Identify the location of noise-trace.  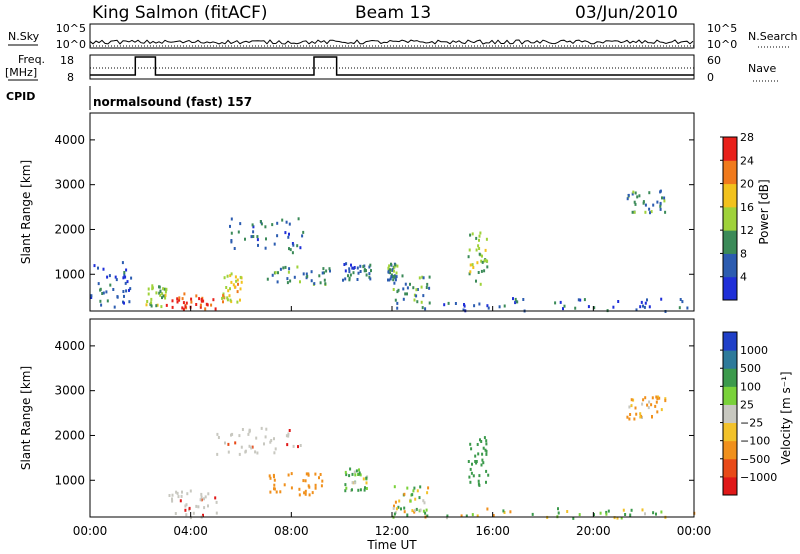
(391, 43).